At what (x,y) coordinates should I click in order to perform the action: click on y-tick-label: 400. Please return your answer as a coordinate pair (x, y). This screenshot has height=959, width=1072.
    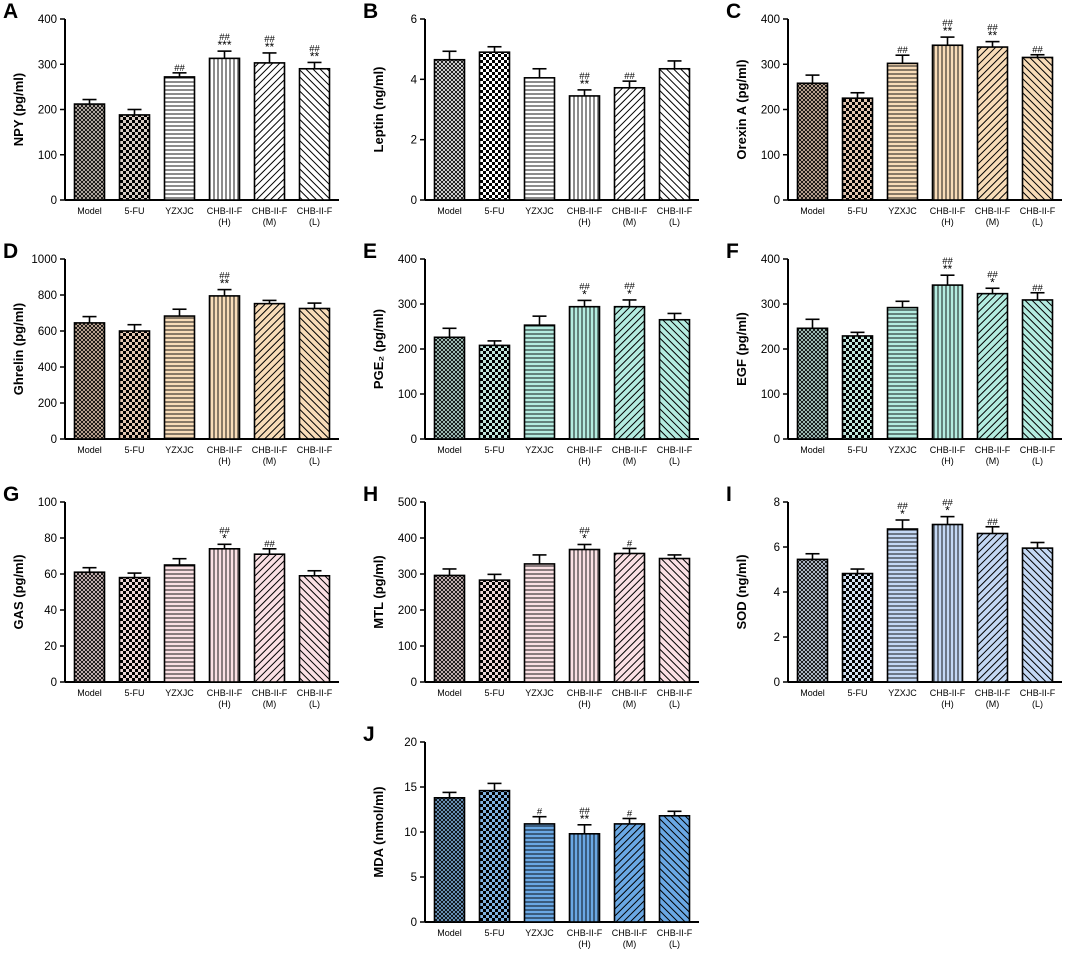
    Looking at the image, I should click on (770, 260).